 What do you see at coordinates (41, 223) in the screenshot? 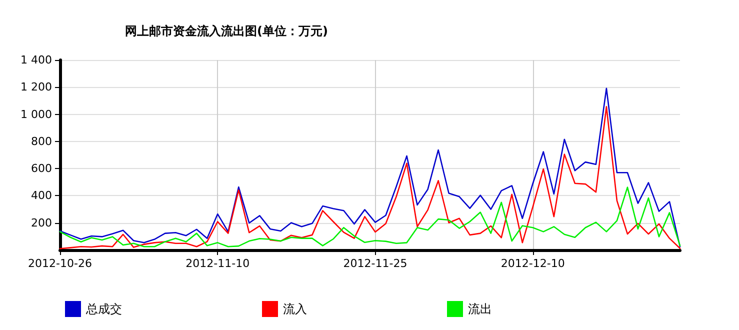
I see `y-tick-label: 200` at bounding box center [41, 223].